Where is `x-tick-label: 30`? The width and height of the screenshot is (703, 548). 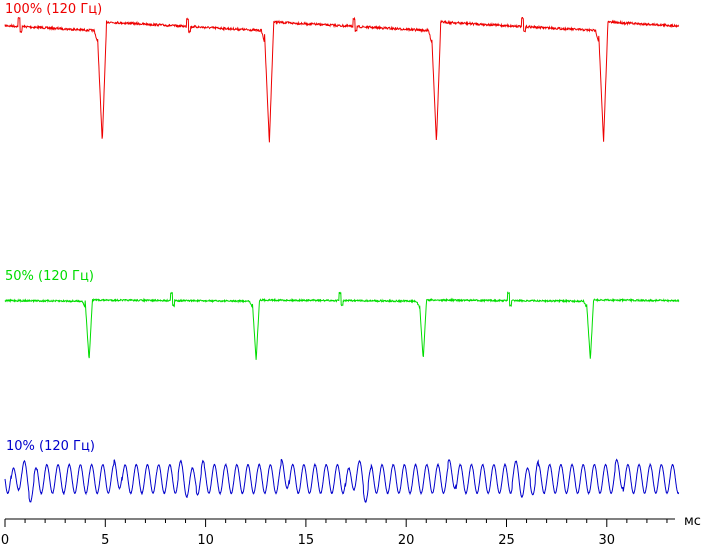
x-tick-label: 30 is located at coordinates (607, 540).